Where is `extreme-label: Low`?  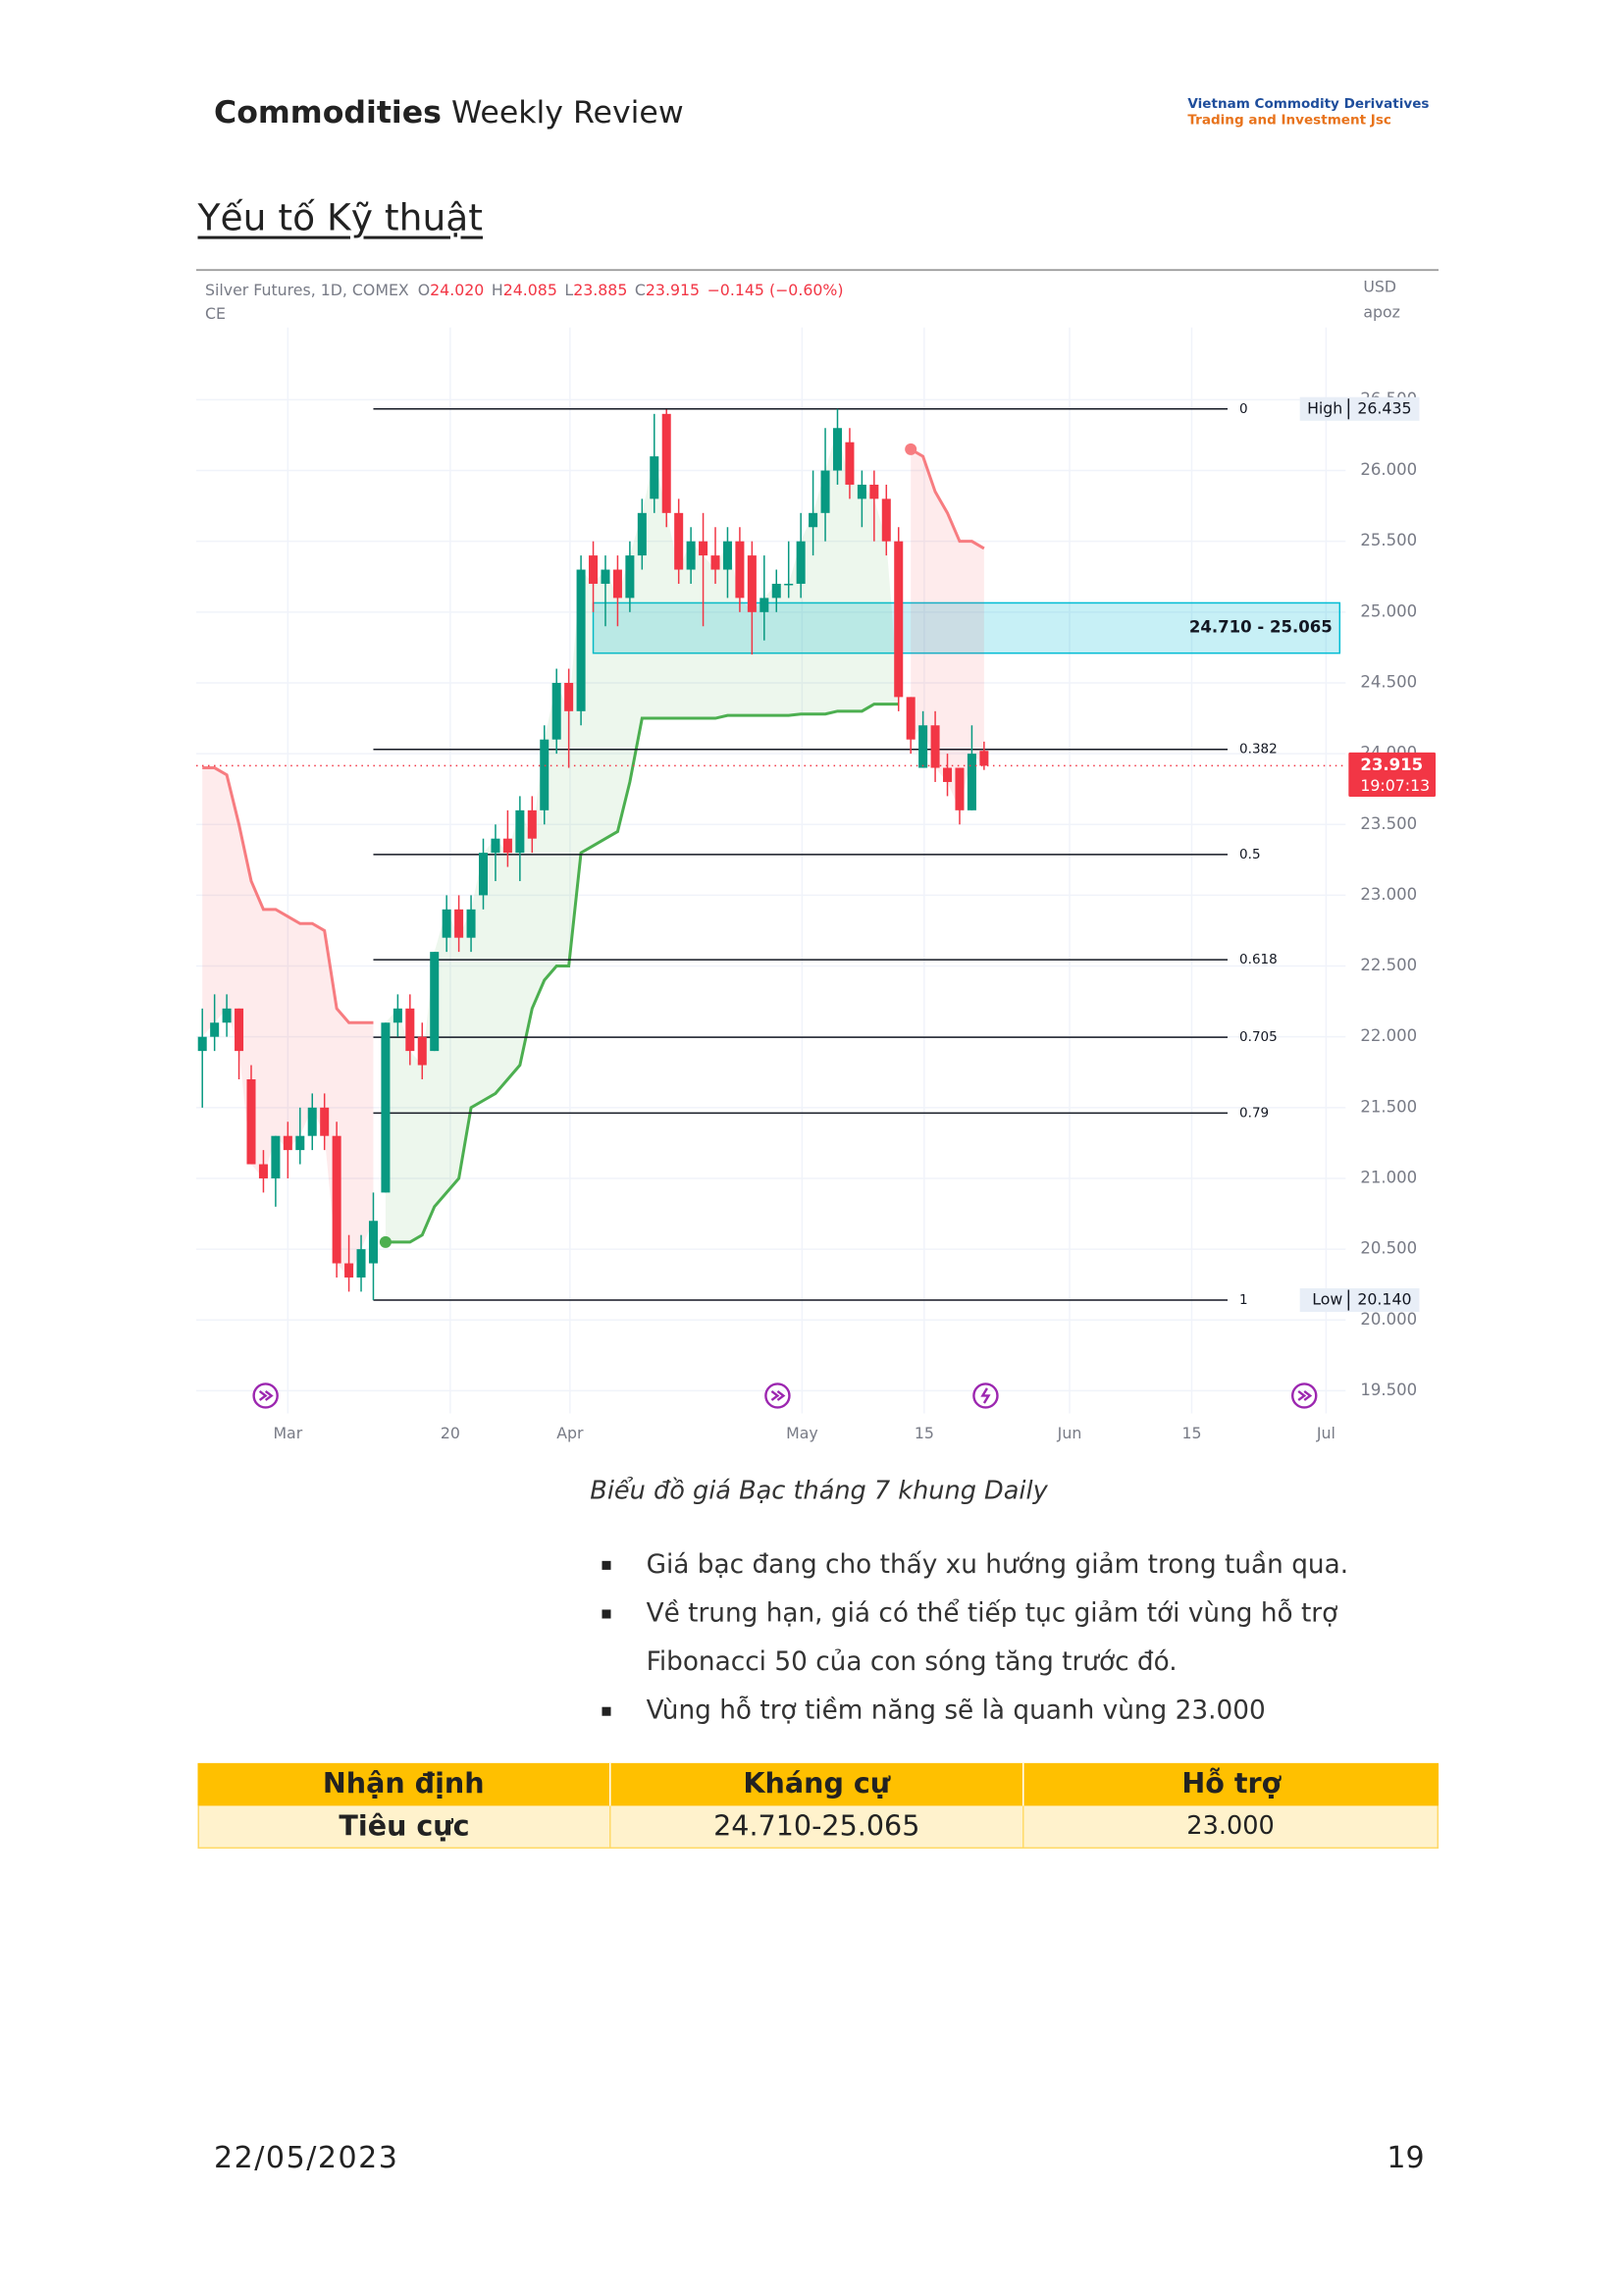
extreme-label: Low is located at coordinates (1327, 1299).